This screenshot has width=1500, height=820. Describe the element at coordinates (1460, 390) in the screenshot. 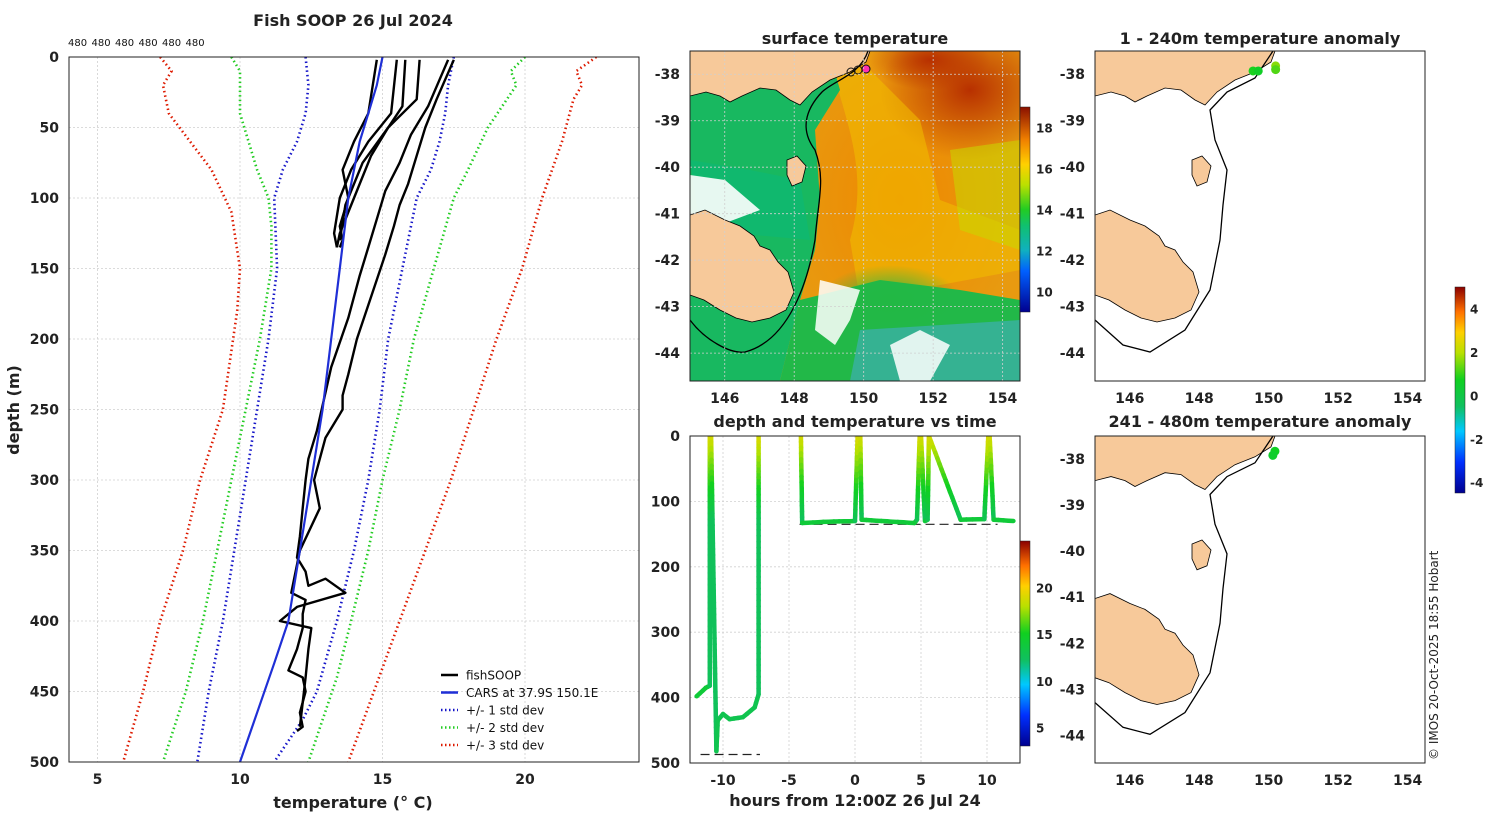

I see `anomaly-colorbar` at that location.